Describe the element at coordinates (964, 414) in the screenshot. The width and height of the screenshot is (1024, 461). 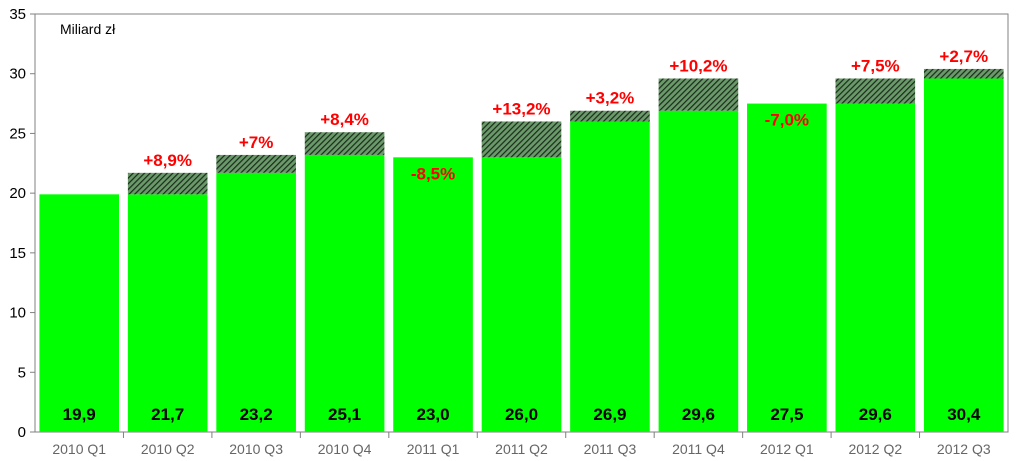
I see `value-label: 30,4` at that location.